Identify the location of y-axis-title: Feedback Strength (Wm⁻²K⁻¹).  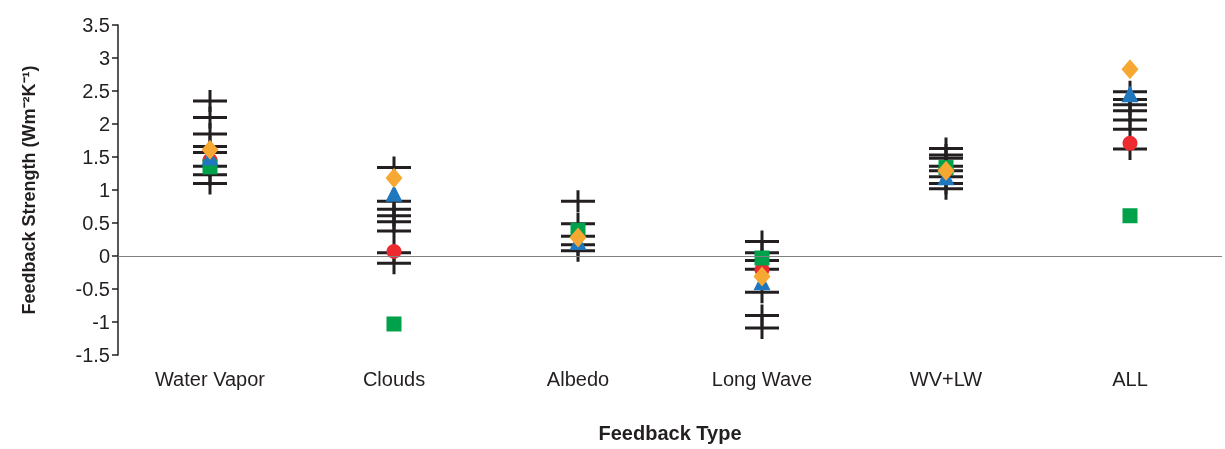
(29, 190).